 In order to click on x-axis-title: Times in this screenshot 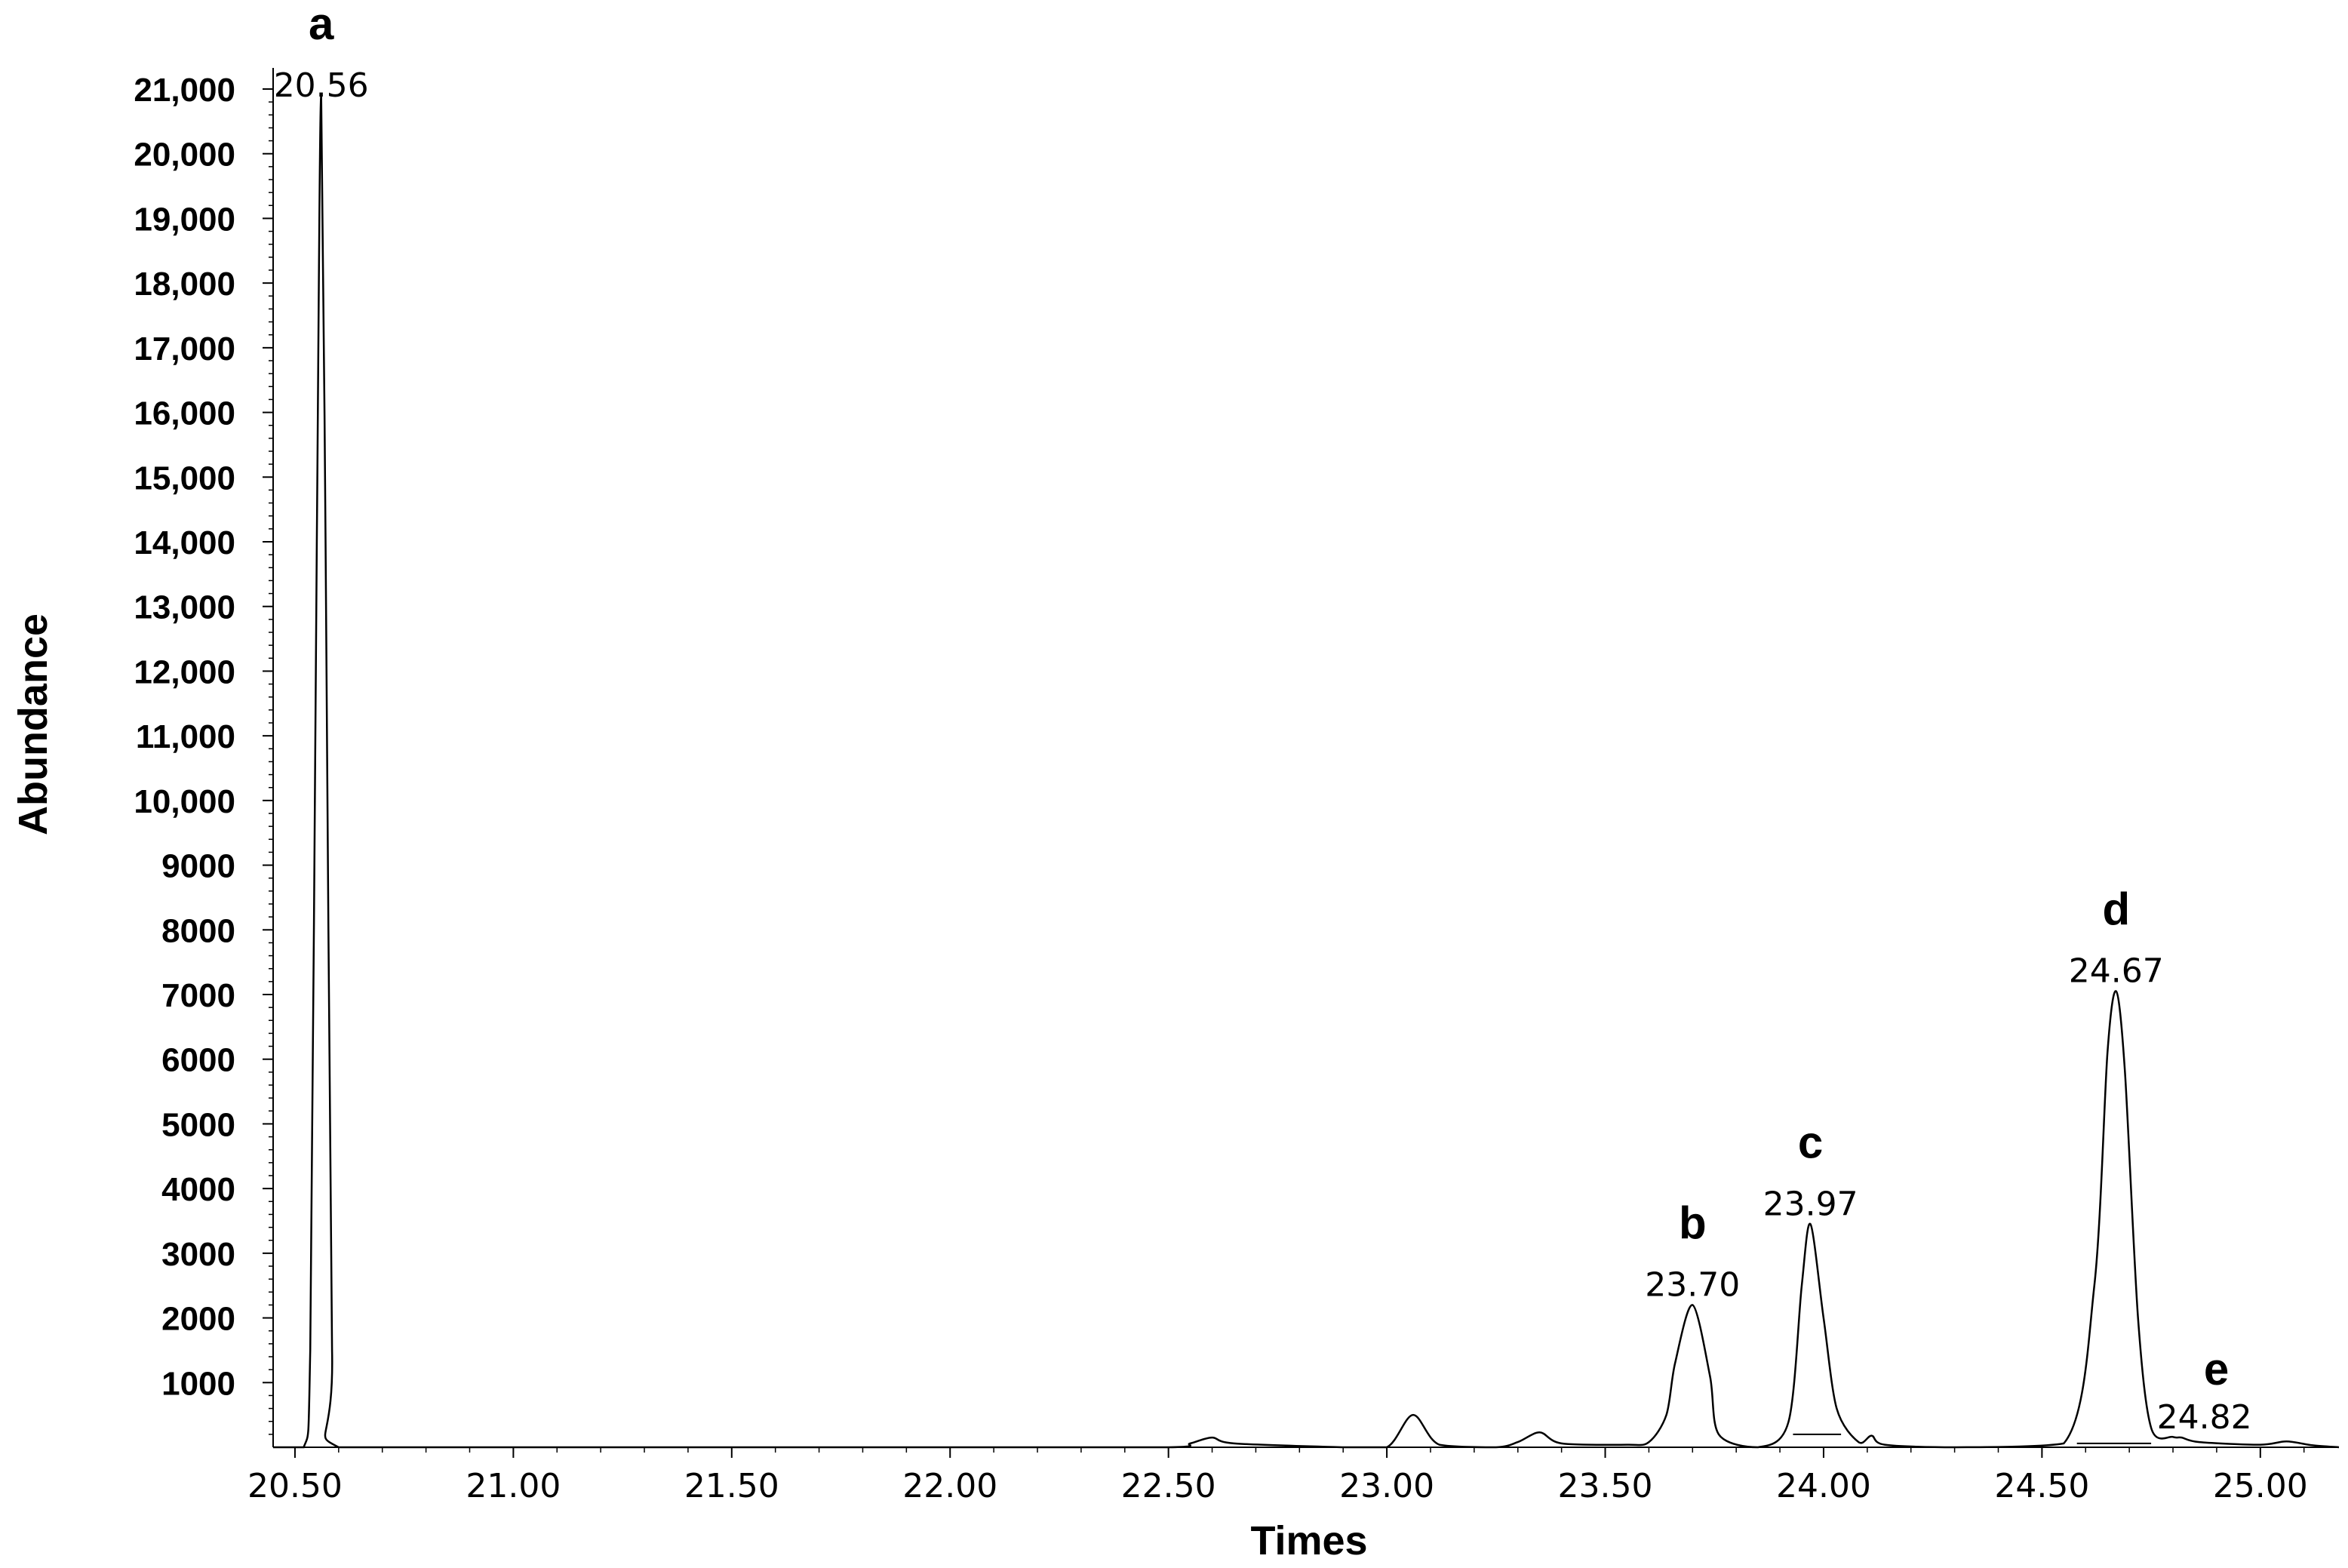, I will do `click(1308, 1540)`.